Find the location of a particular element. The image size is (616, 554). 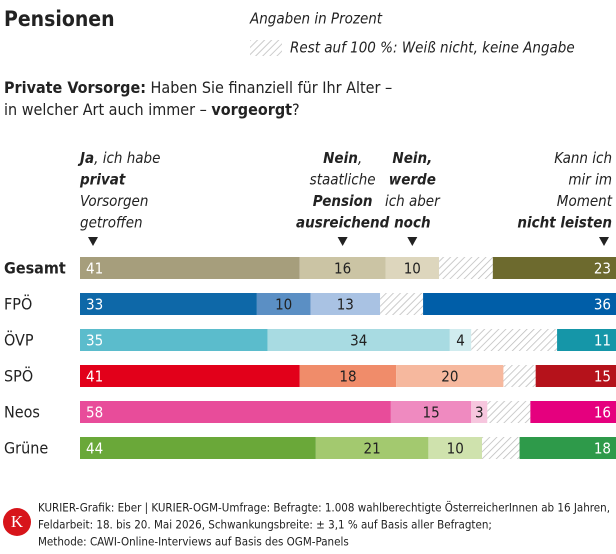

column-header: werde is located at coordinates (412, 179).